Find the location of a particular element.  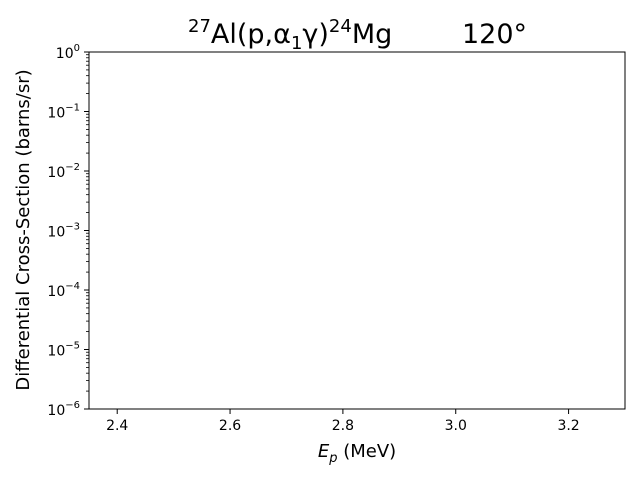

x-axis-label: Ep (MeV) is located at coordinates (357, 453).